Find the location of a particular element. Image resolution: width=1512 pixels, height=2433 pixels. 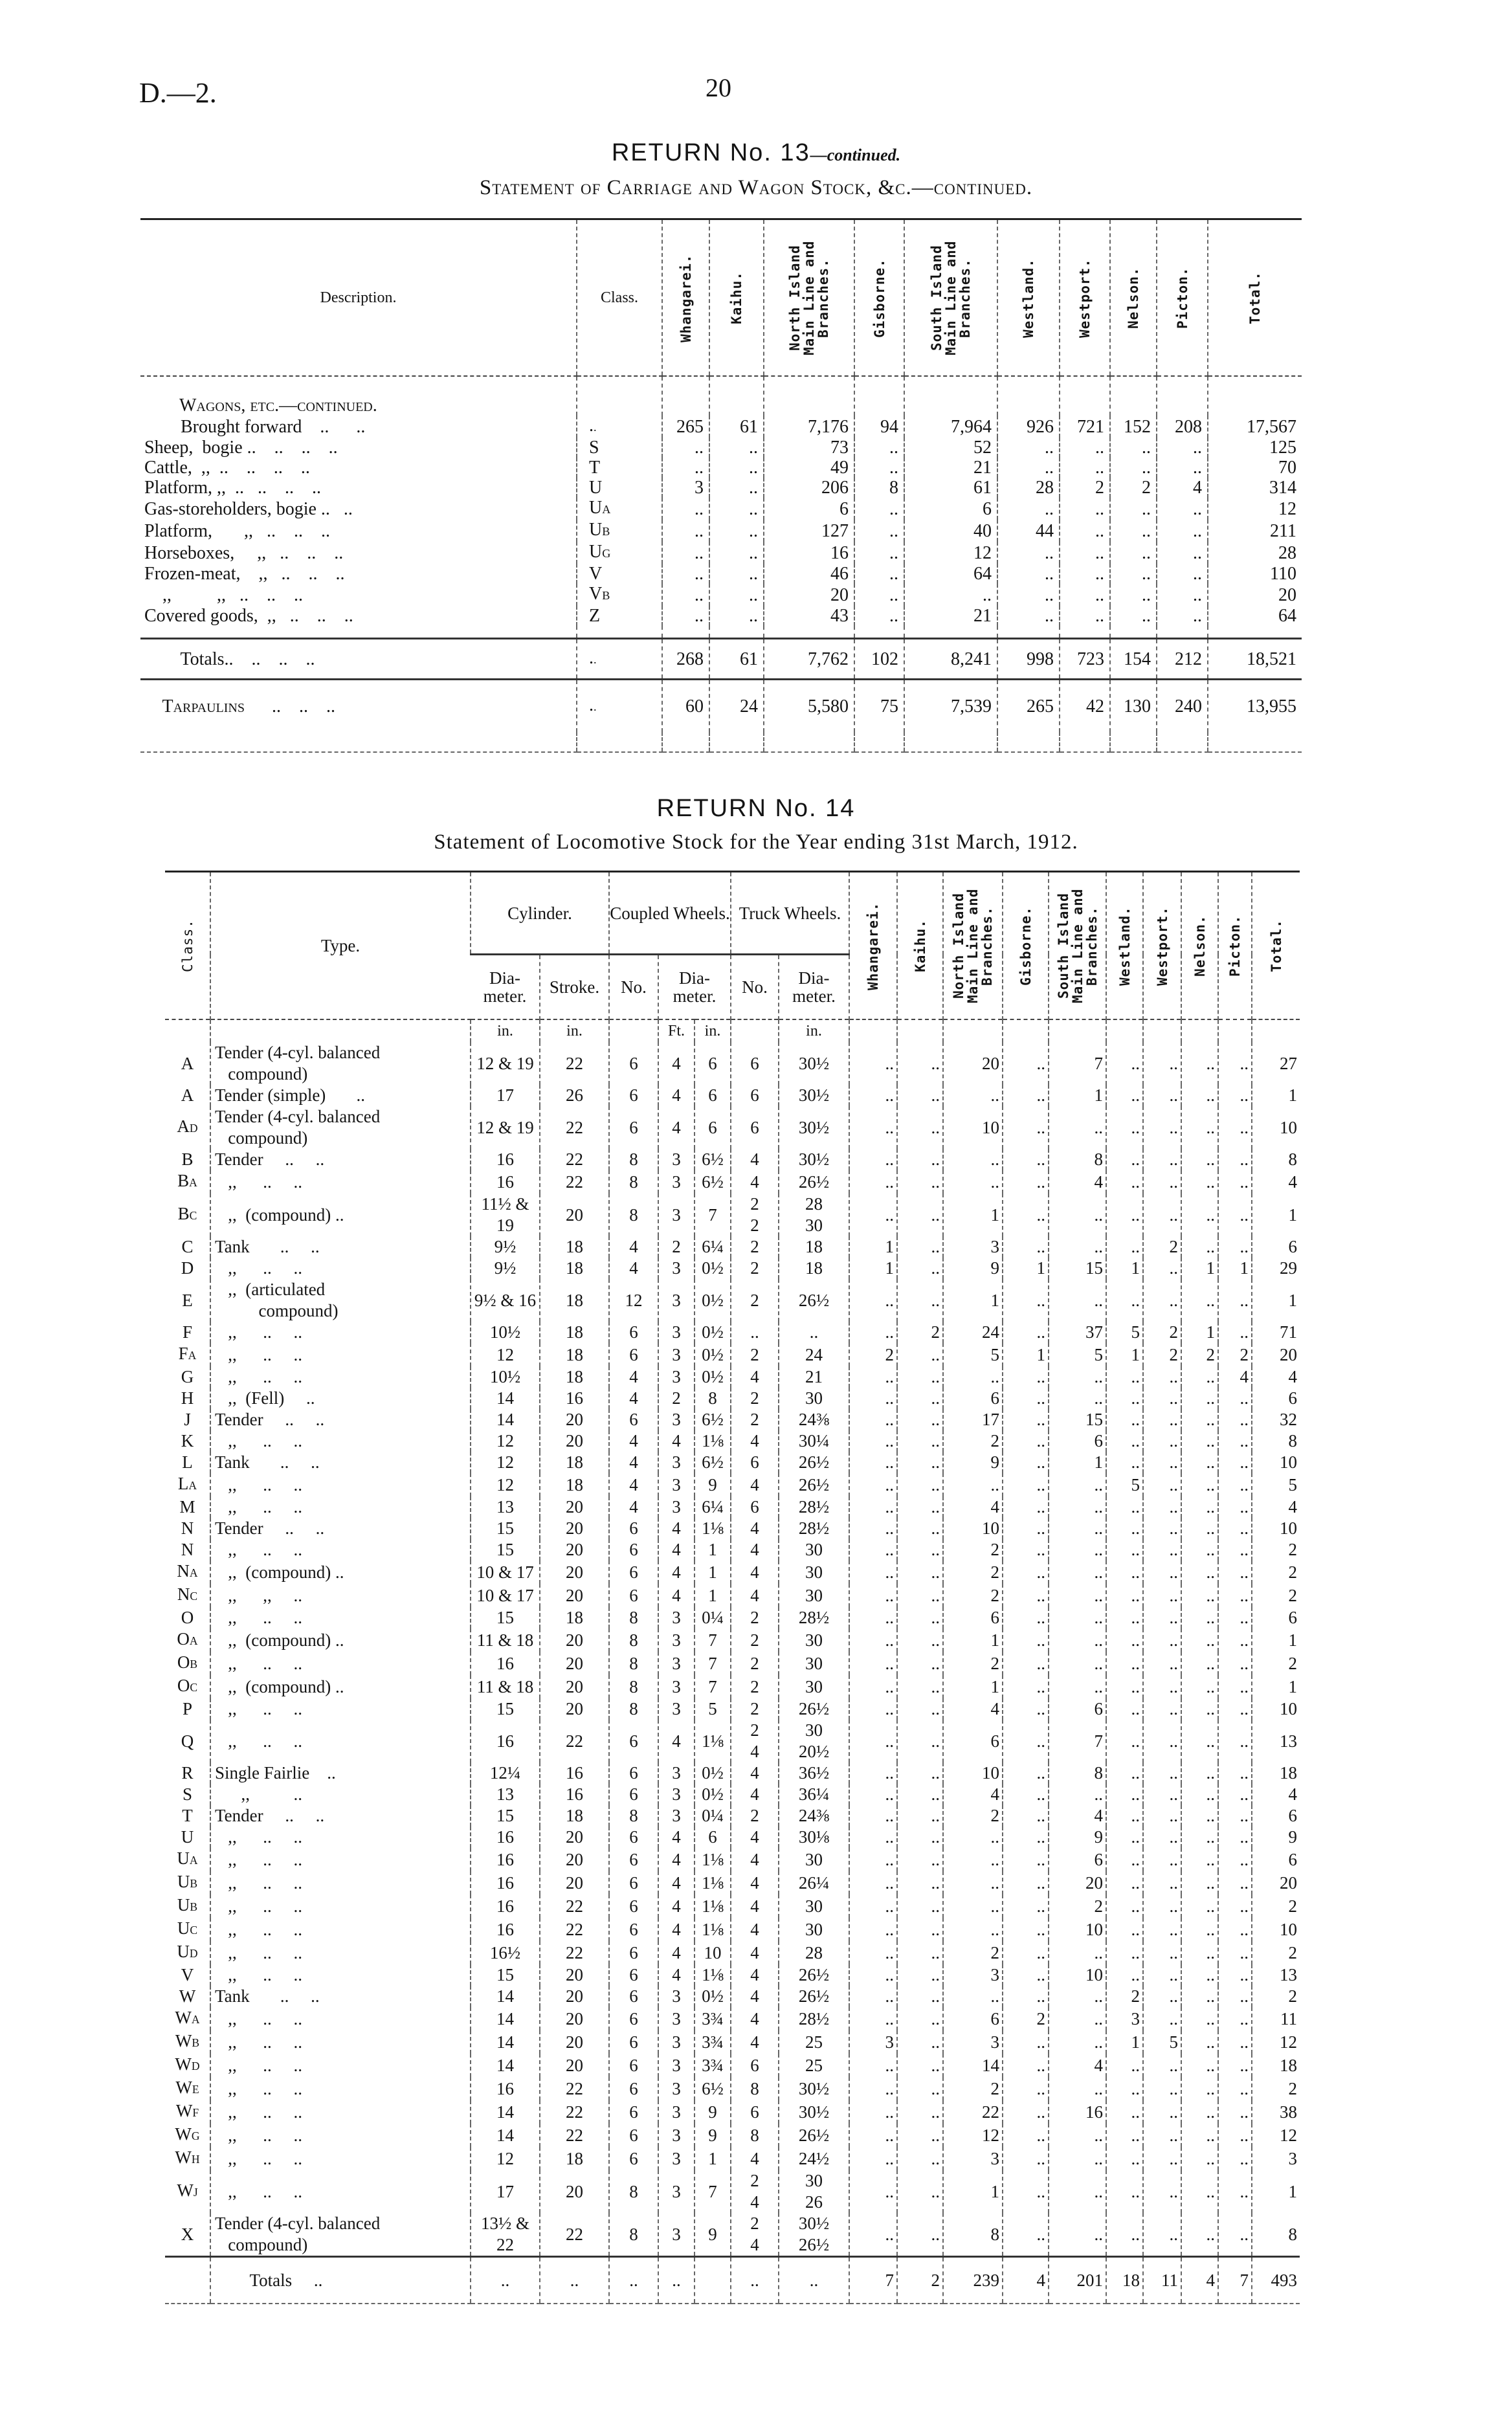

cell-class: X is located at coordinates (187, 2234).